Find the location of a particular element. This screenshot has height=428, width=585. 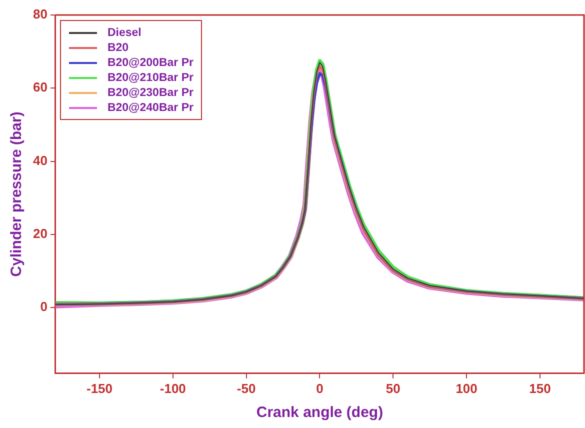

y-axis-title: Cylinder pressure (bar) is located at coordinates (17, 194).